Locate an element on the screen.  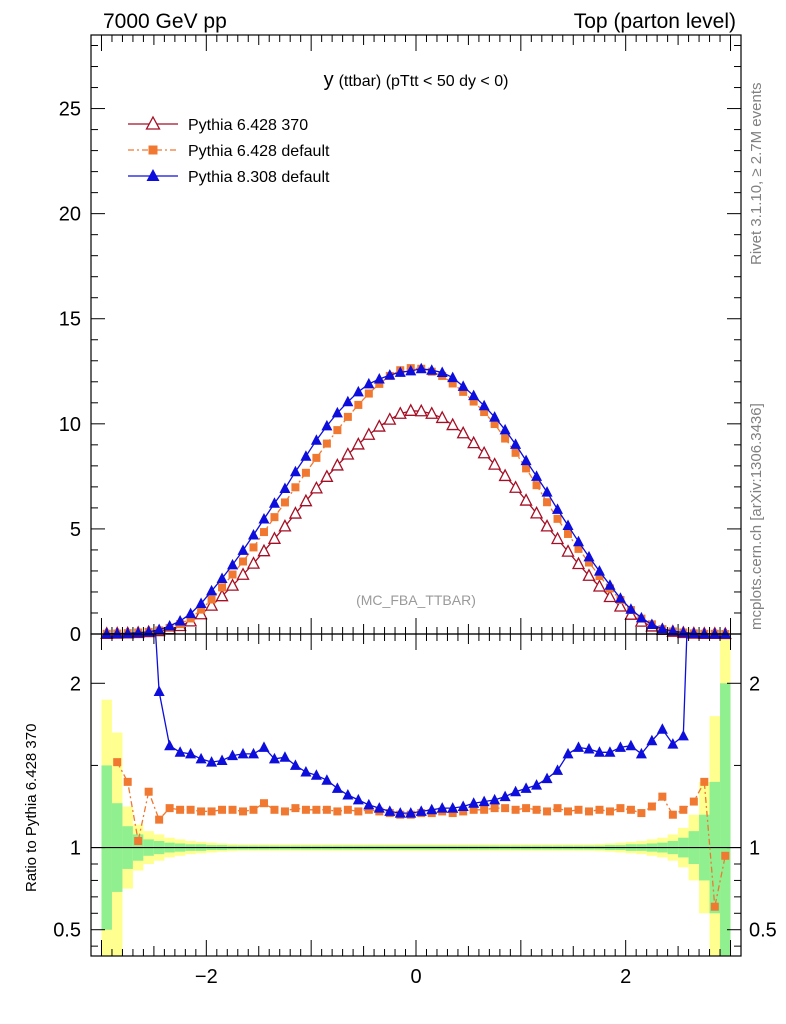
title-main: y is located at coordinates (329, 80).